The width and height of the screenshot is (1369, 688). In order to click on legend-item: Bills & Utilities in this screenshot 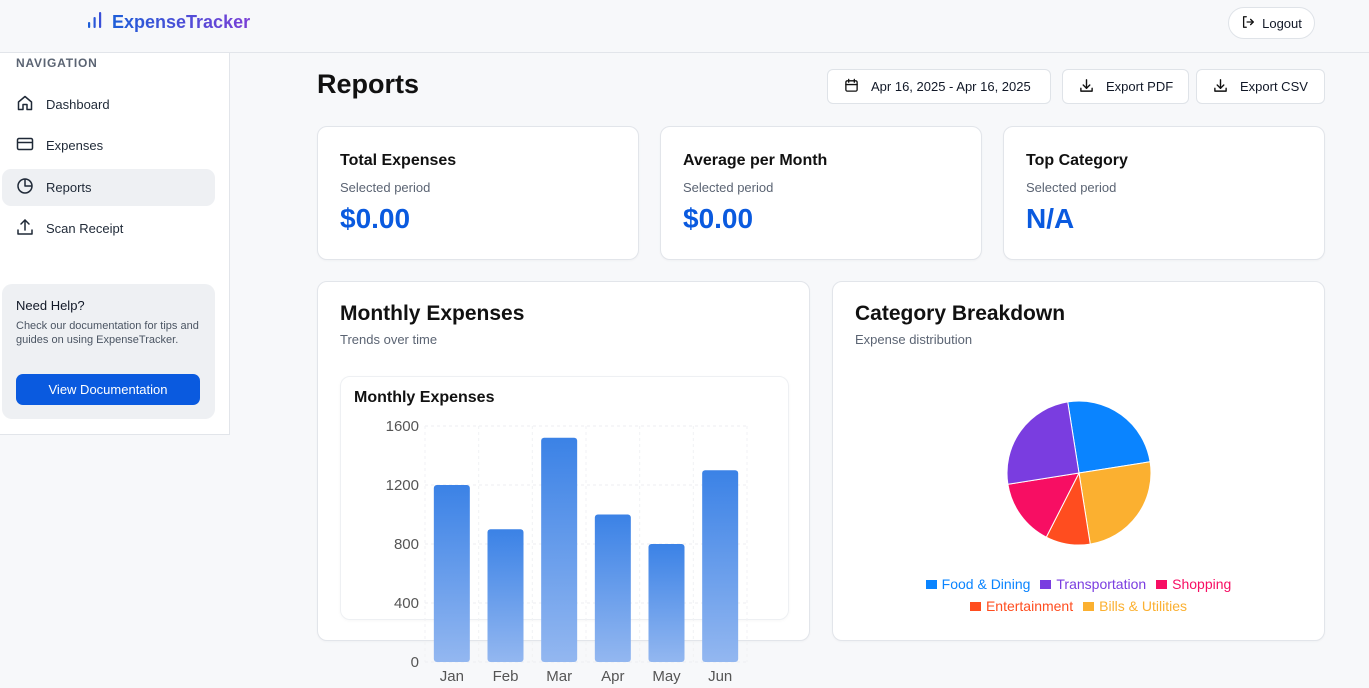, I will do `click(1135, 606)`.